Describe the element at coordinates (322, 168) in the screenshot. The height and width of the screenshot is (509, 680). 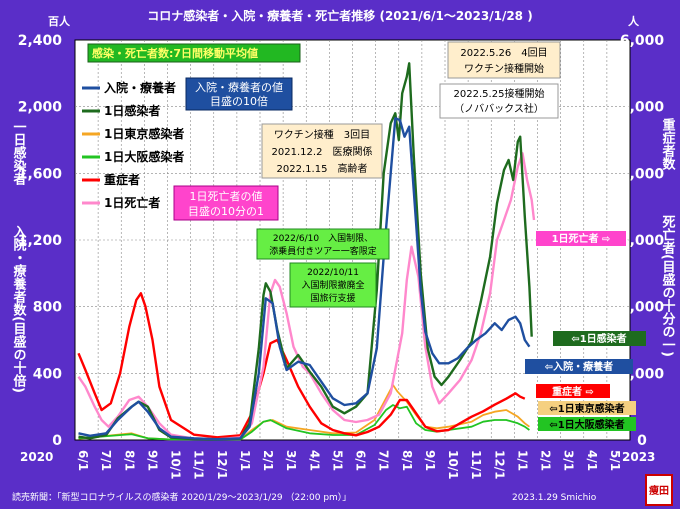
I see `vaccine3-line3: 2022.1.15 高齢者` at that location.